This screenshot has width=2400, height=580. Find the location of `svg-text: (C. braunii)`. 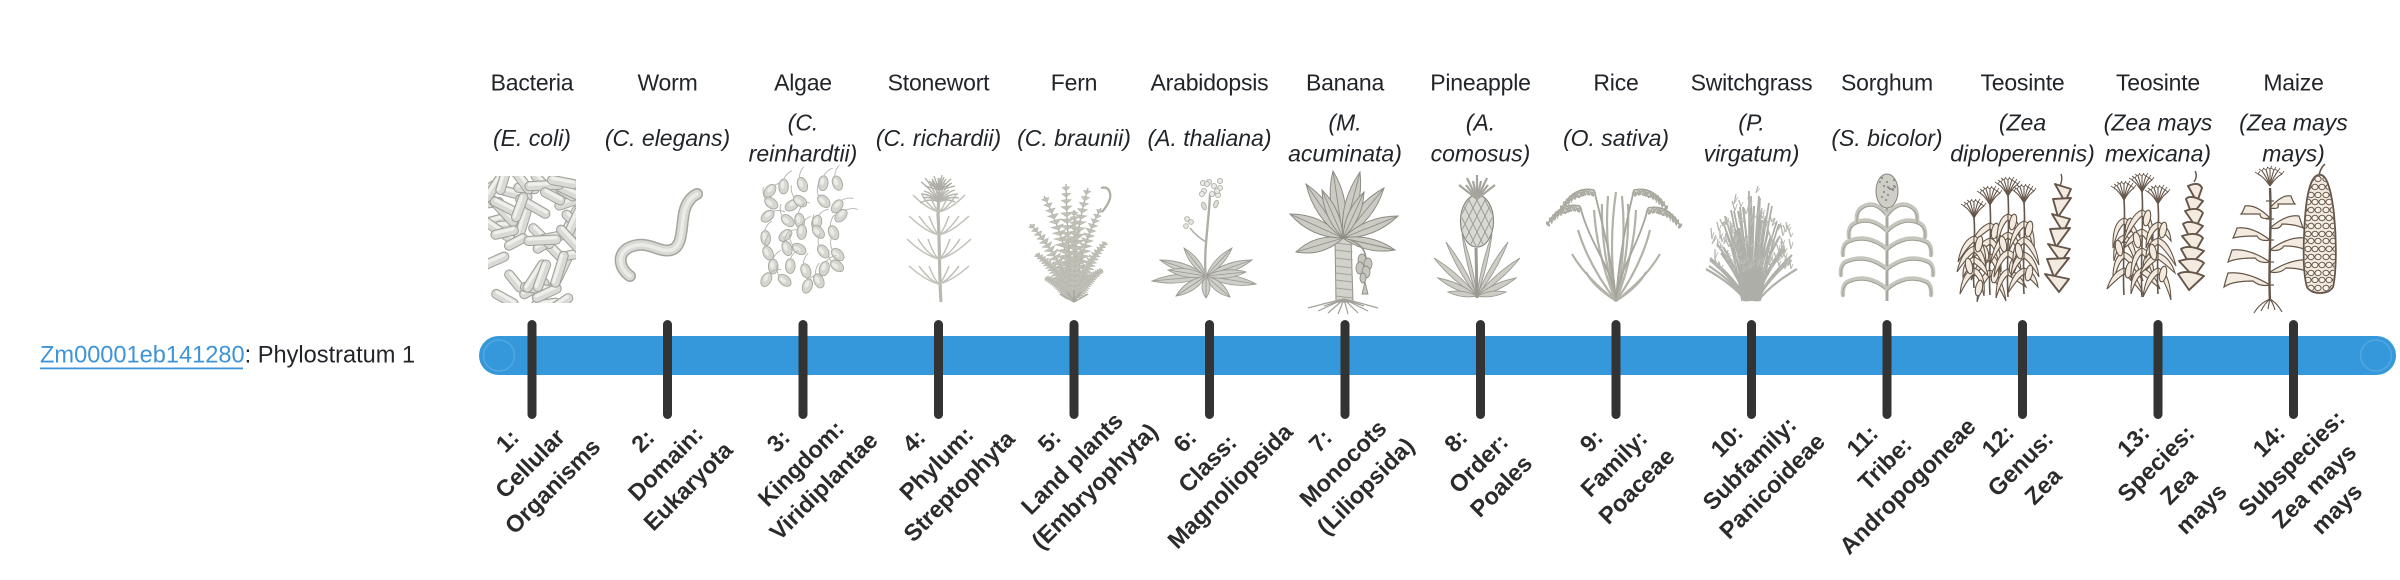

svg-text: (C. braunii) is located at coordinates (1074, 138).